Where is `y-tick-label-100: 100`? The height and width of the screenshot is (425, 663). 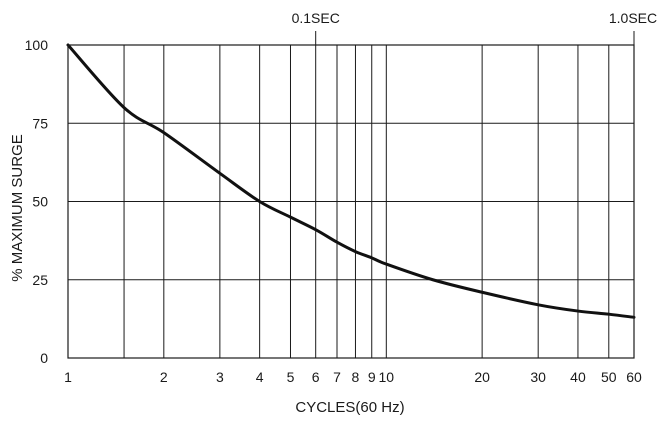 y-tick-label-100: 100 is located at coordinates (37, 45).